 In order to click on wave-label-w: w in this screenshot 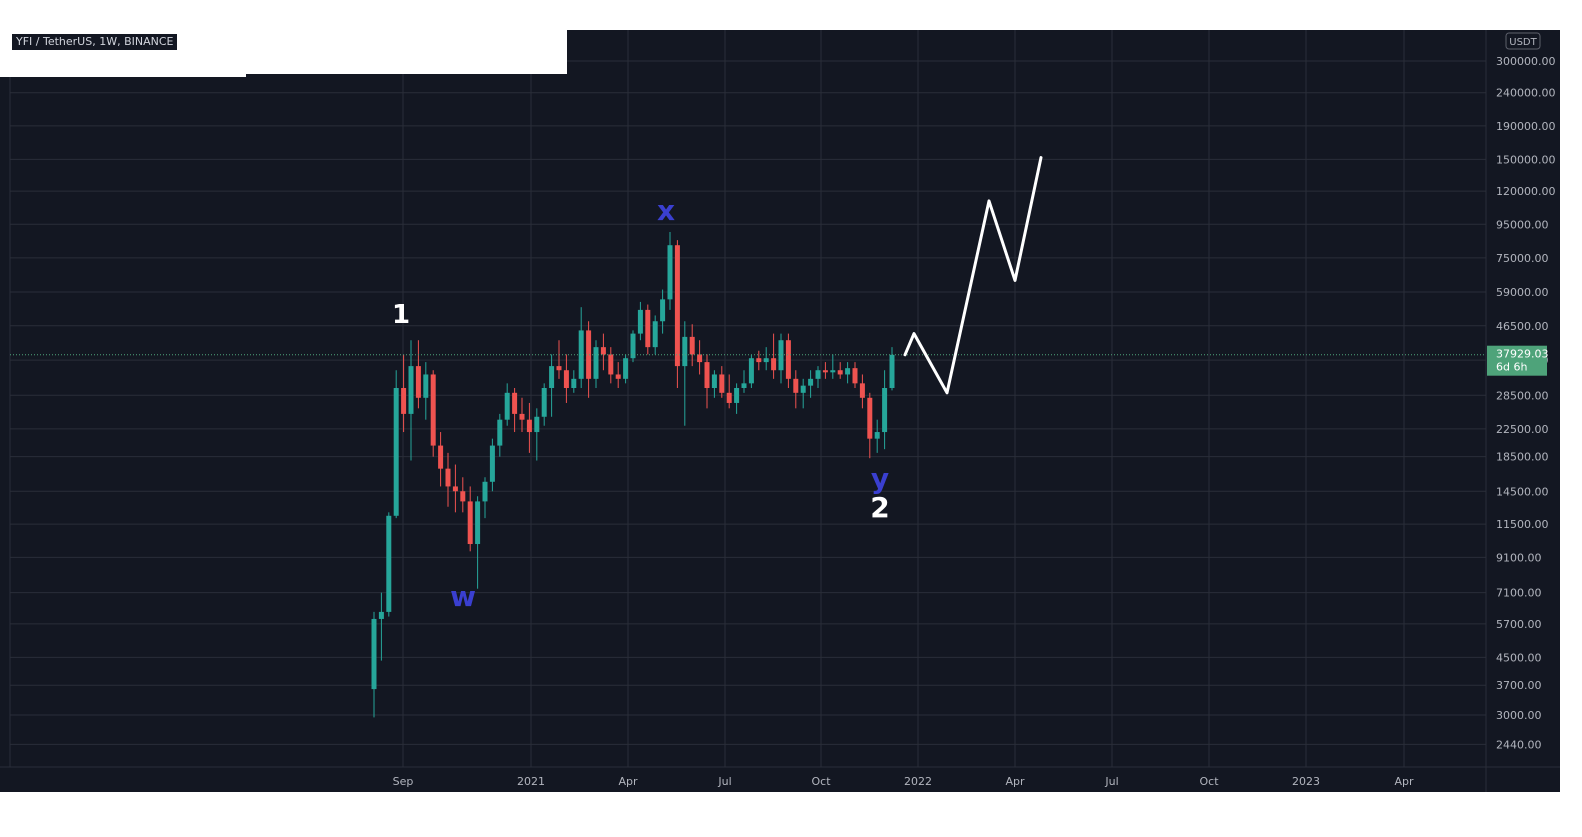, I will do `click(463, 596)`.